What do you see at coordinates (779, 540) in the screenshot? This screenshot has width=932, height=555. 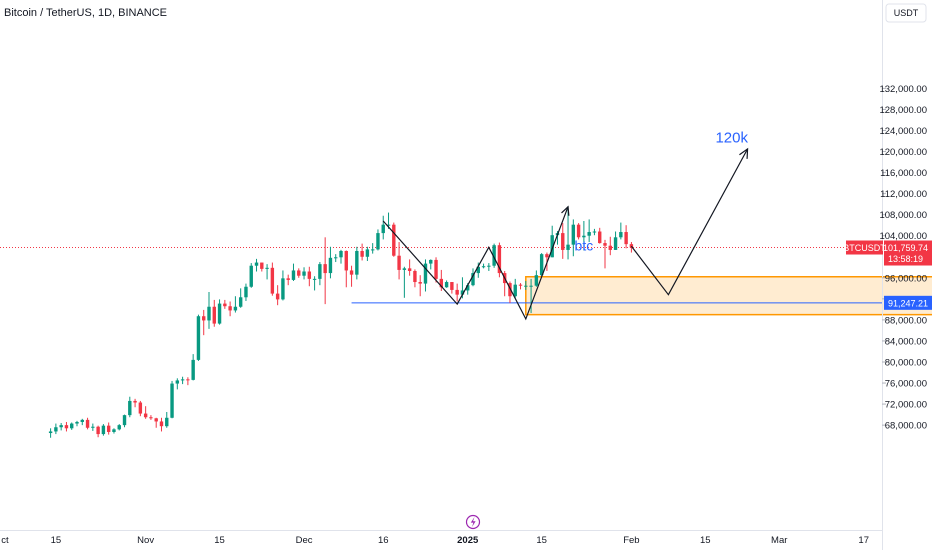 I see `x-tick-label: Mar` at bounding box center [779, 540].